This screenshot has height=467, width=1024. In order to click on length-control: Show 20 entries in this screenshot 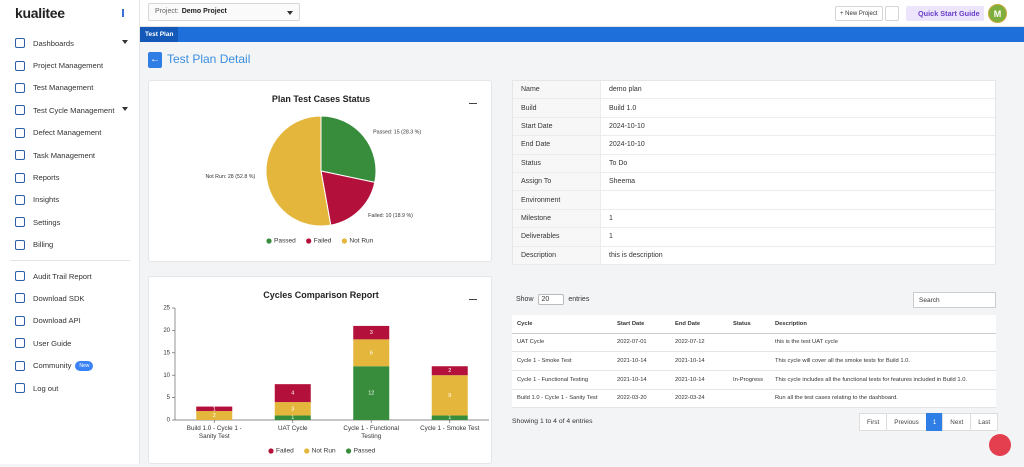, I will do `click(552, 299)`.